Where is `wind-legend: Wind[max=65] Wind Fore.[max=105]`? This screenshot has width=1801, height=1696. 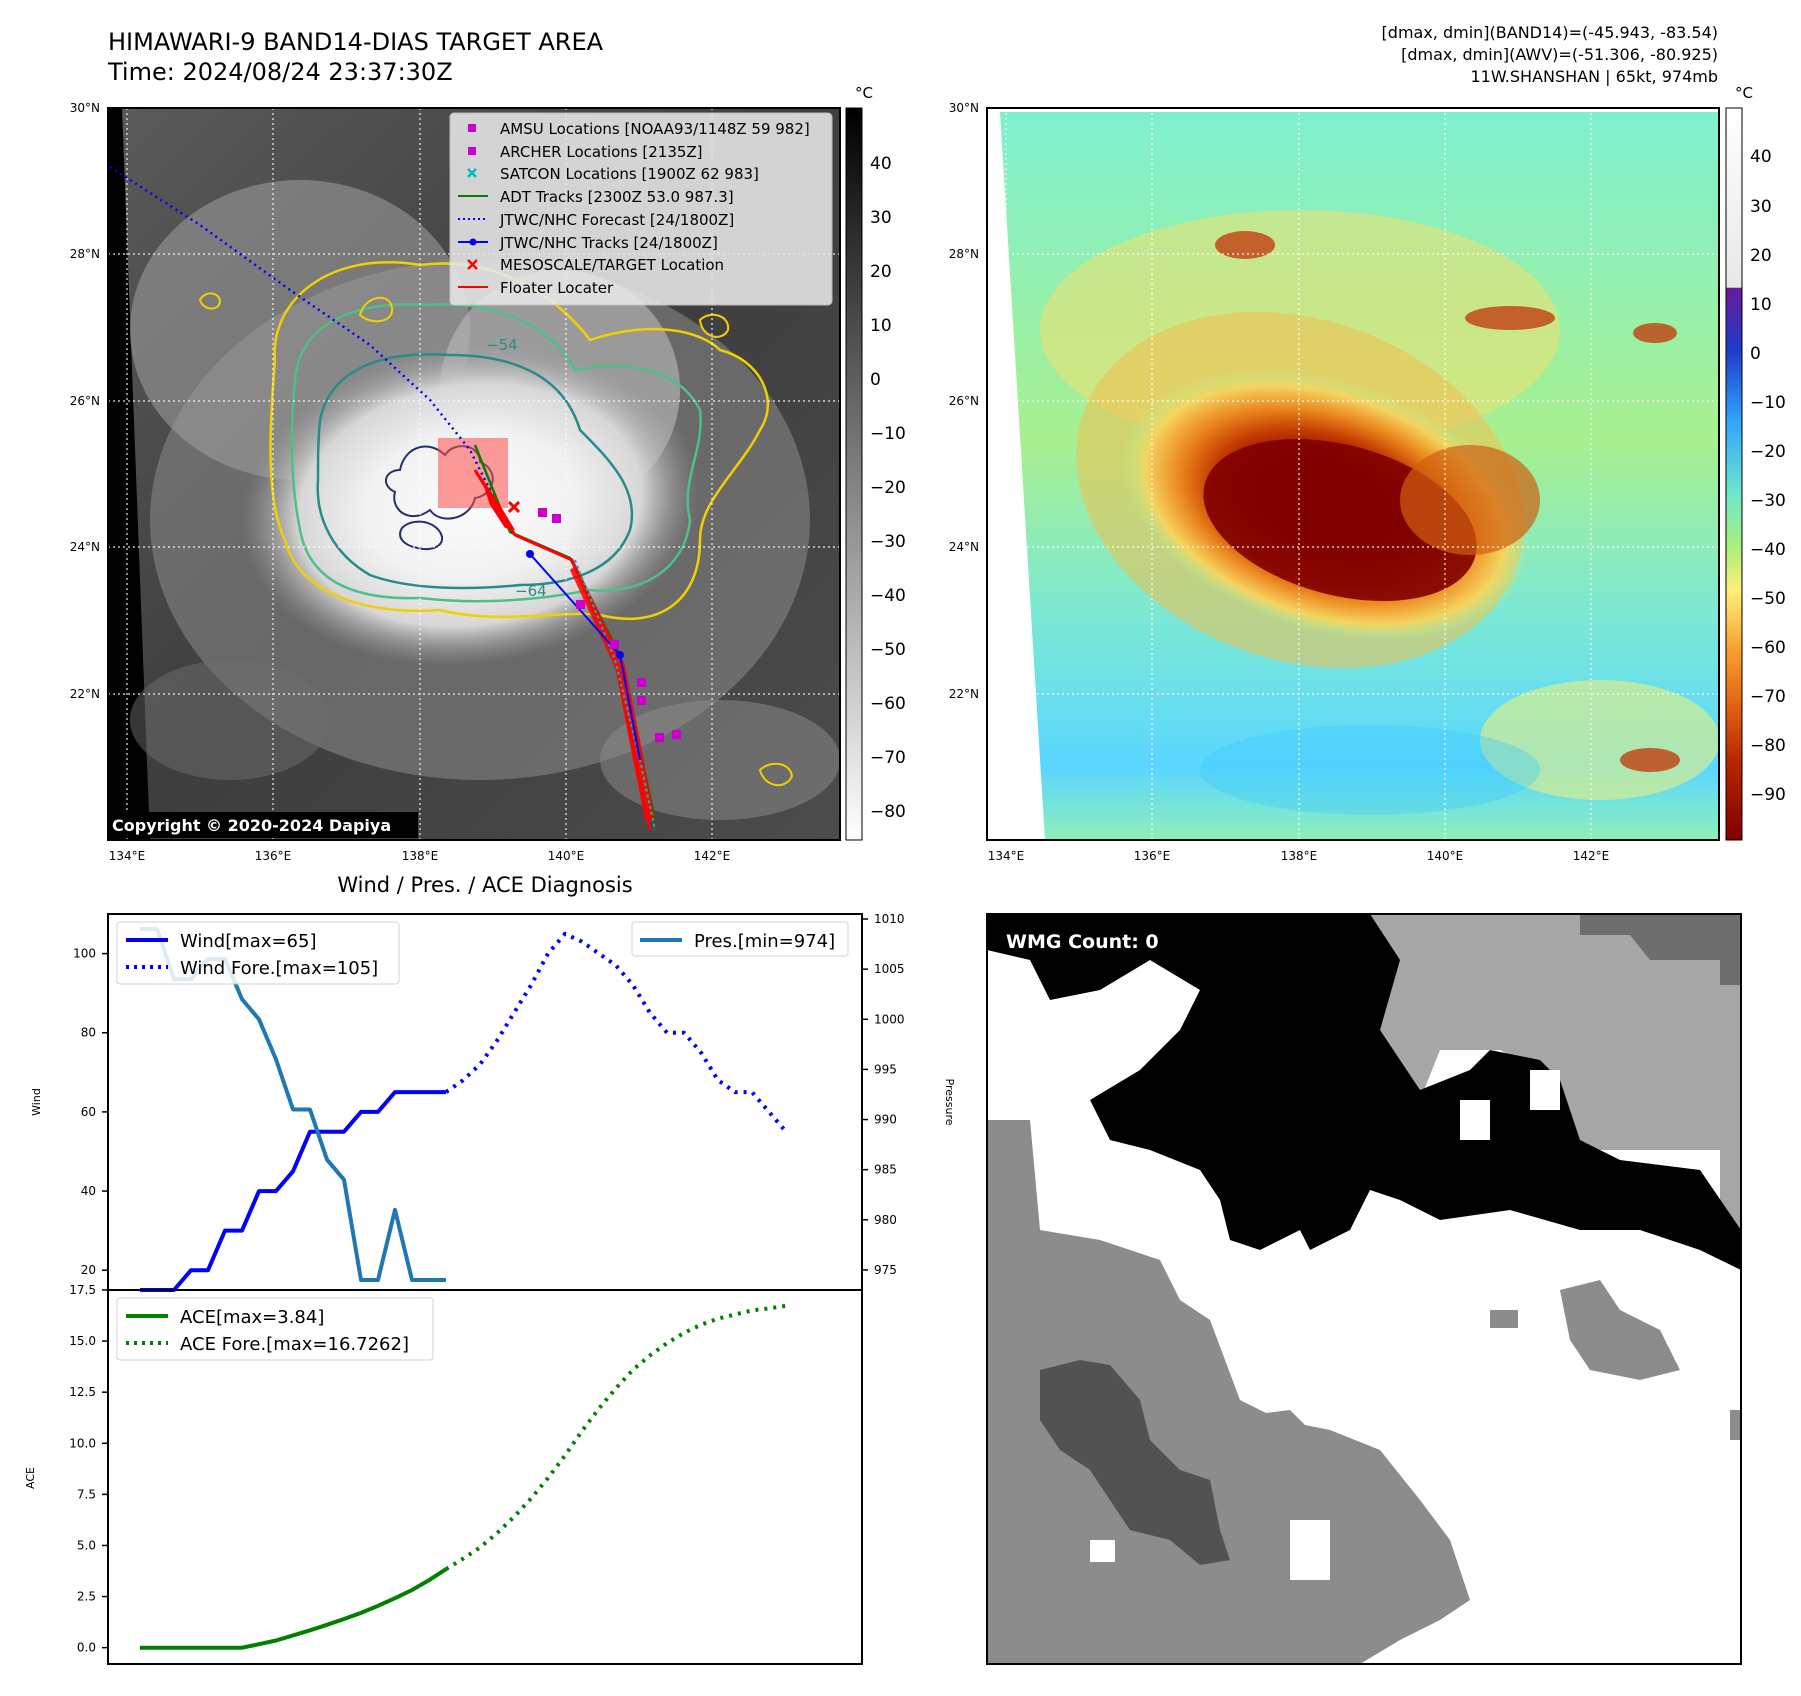 wind-legend: Wind[max=65] Wind Fore.[max=105] is located at coordinates (258, 953).